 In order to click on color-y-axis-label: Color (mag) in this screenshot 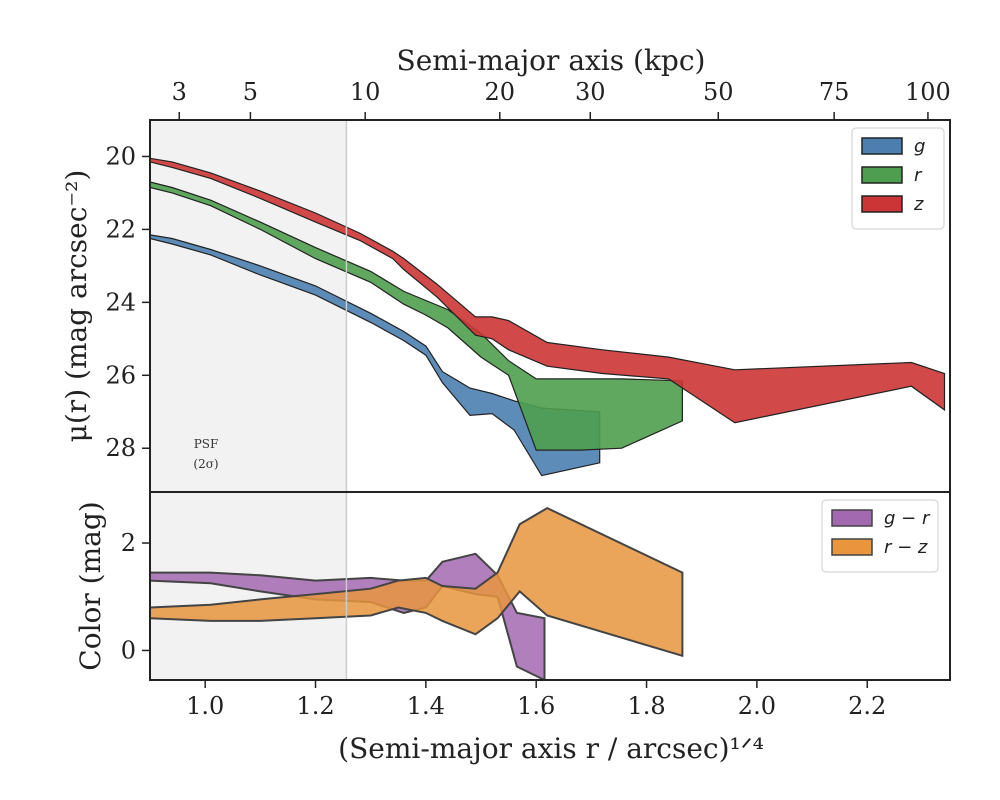, I will do `click(90, 585)`.